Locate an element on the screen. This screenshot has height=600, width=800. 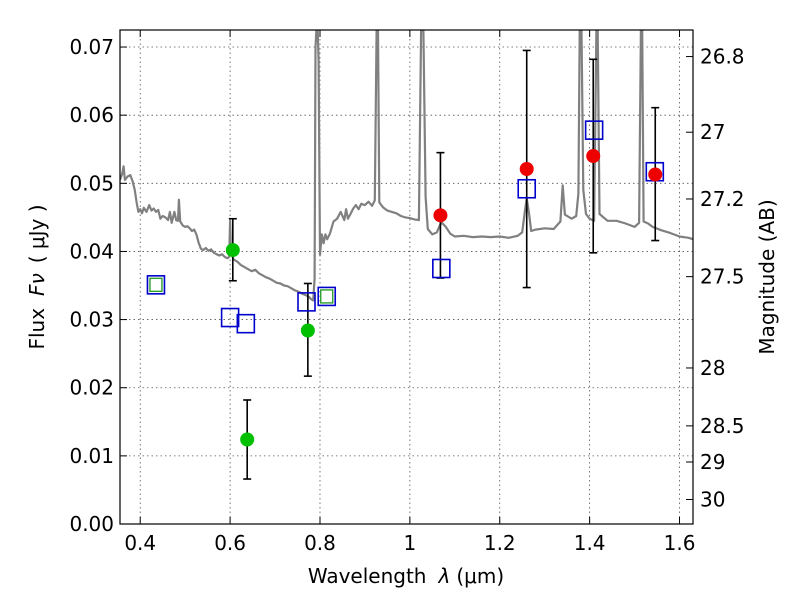
y2-tick-label: 29 is located at coordinates (712, 462).